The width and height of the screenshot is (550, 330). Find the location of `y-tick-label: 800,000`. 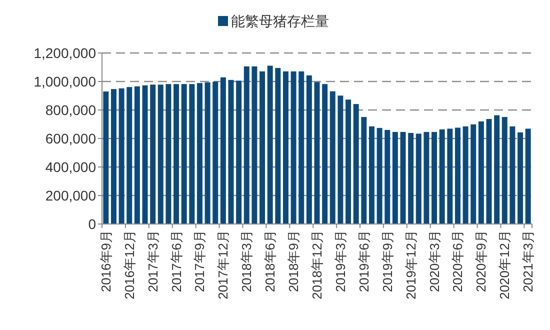

y-tick-label: 800,000 is located at coordinates (70, 110).